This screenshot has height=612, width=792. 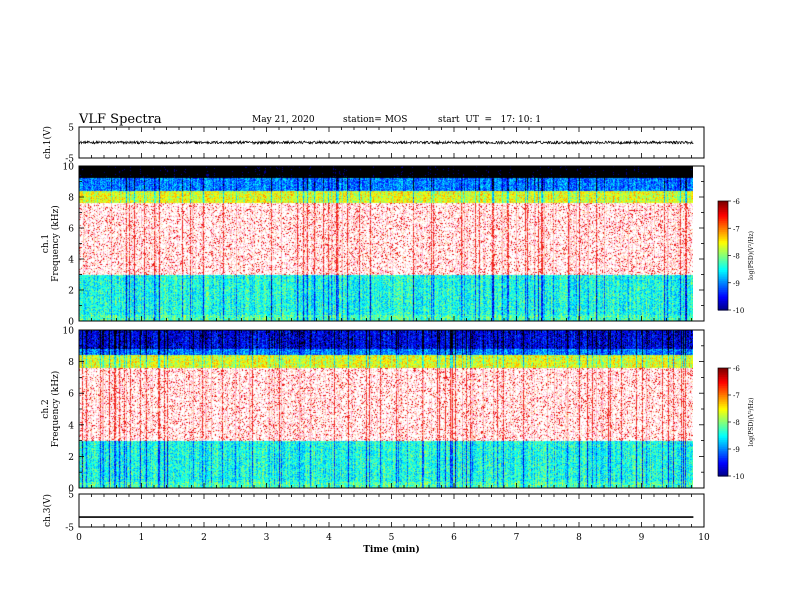 What do you see at coordinates (704, 538) in the screenshot?
I see `x-tick-label: 10` at bounding box center [704, 538].